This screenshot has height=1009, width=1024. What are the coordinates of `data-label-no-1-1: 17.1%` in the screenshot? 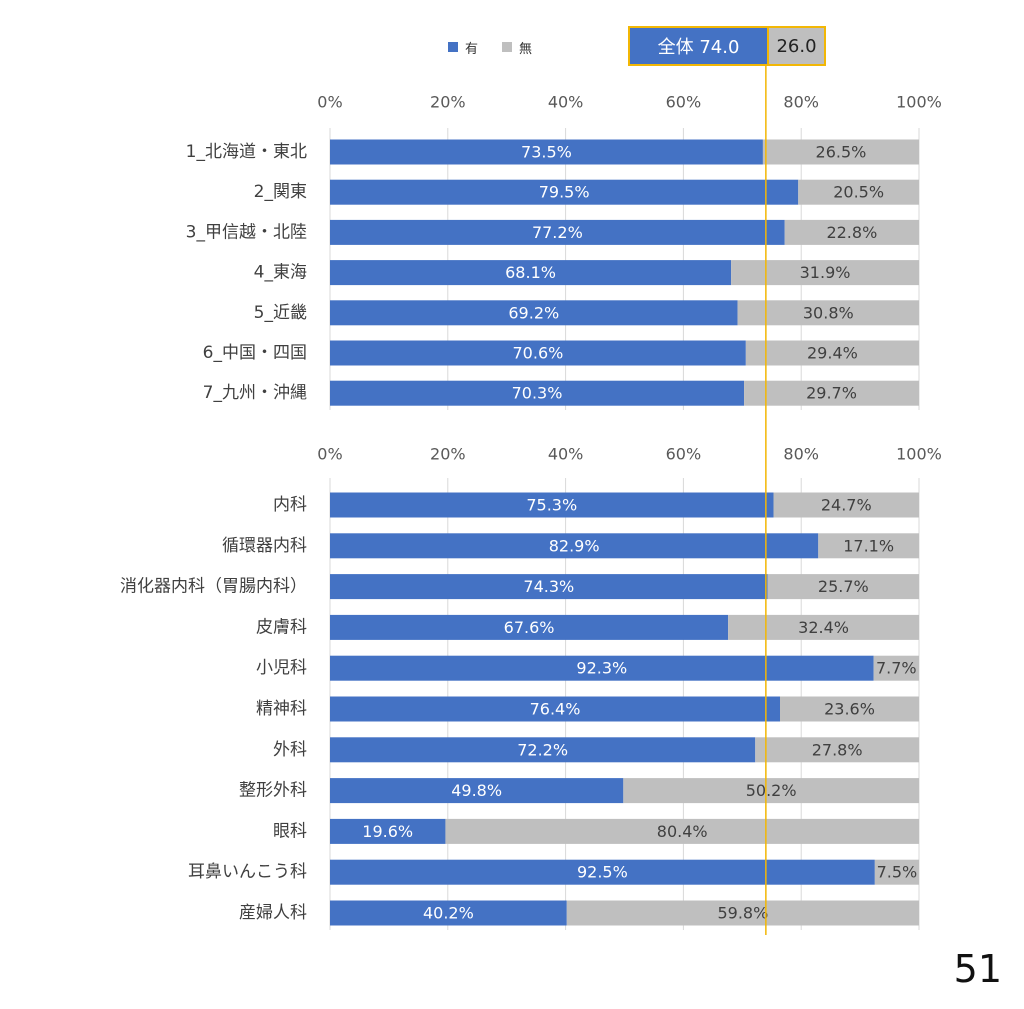 It's located at (868, 545).